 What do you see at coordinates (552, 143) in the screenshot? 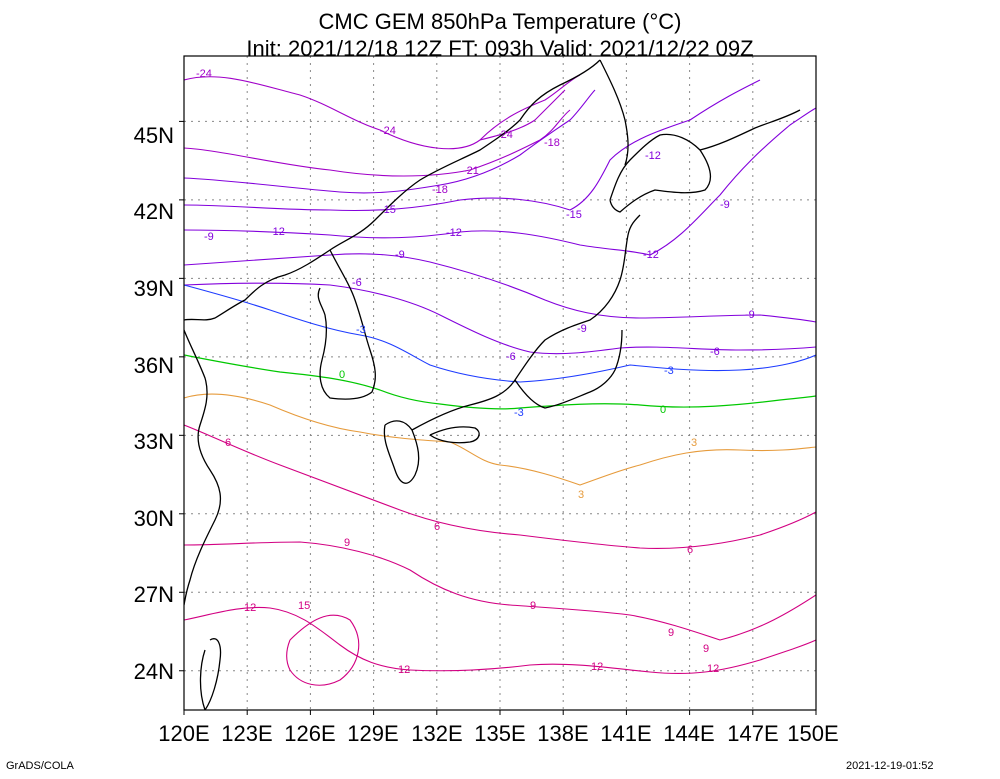
I see `label-minus18-b: -18` at bounding box center [552, 143].